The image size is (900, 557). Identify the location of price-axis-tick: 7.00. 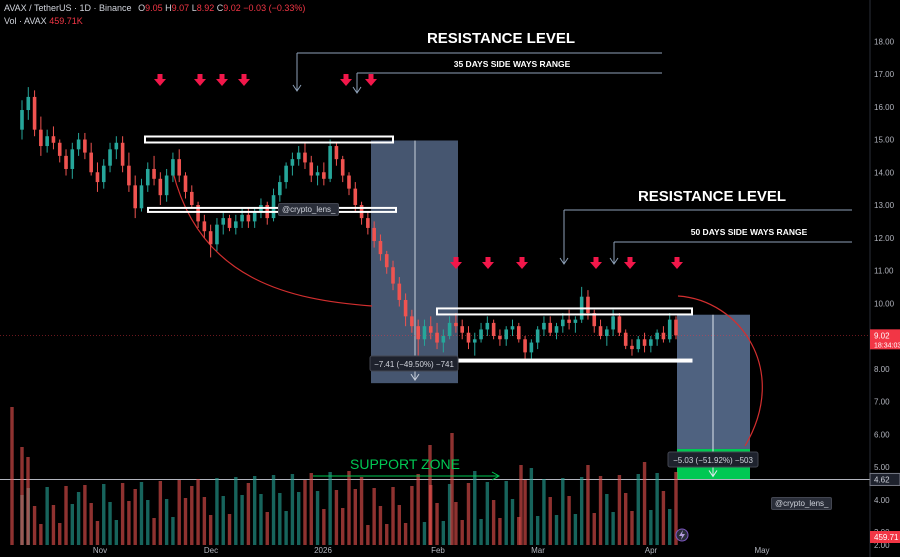
(882, 402).